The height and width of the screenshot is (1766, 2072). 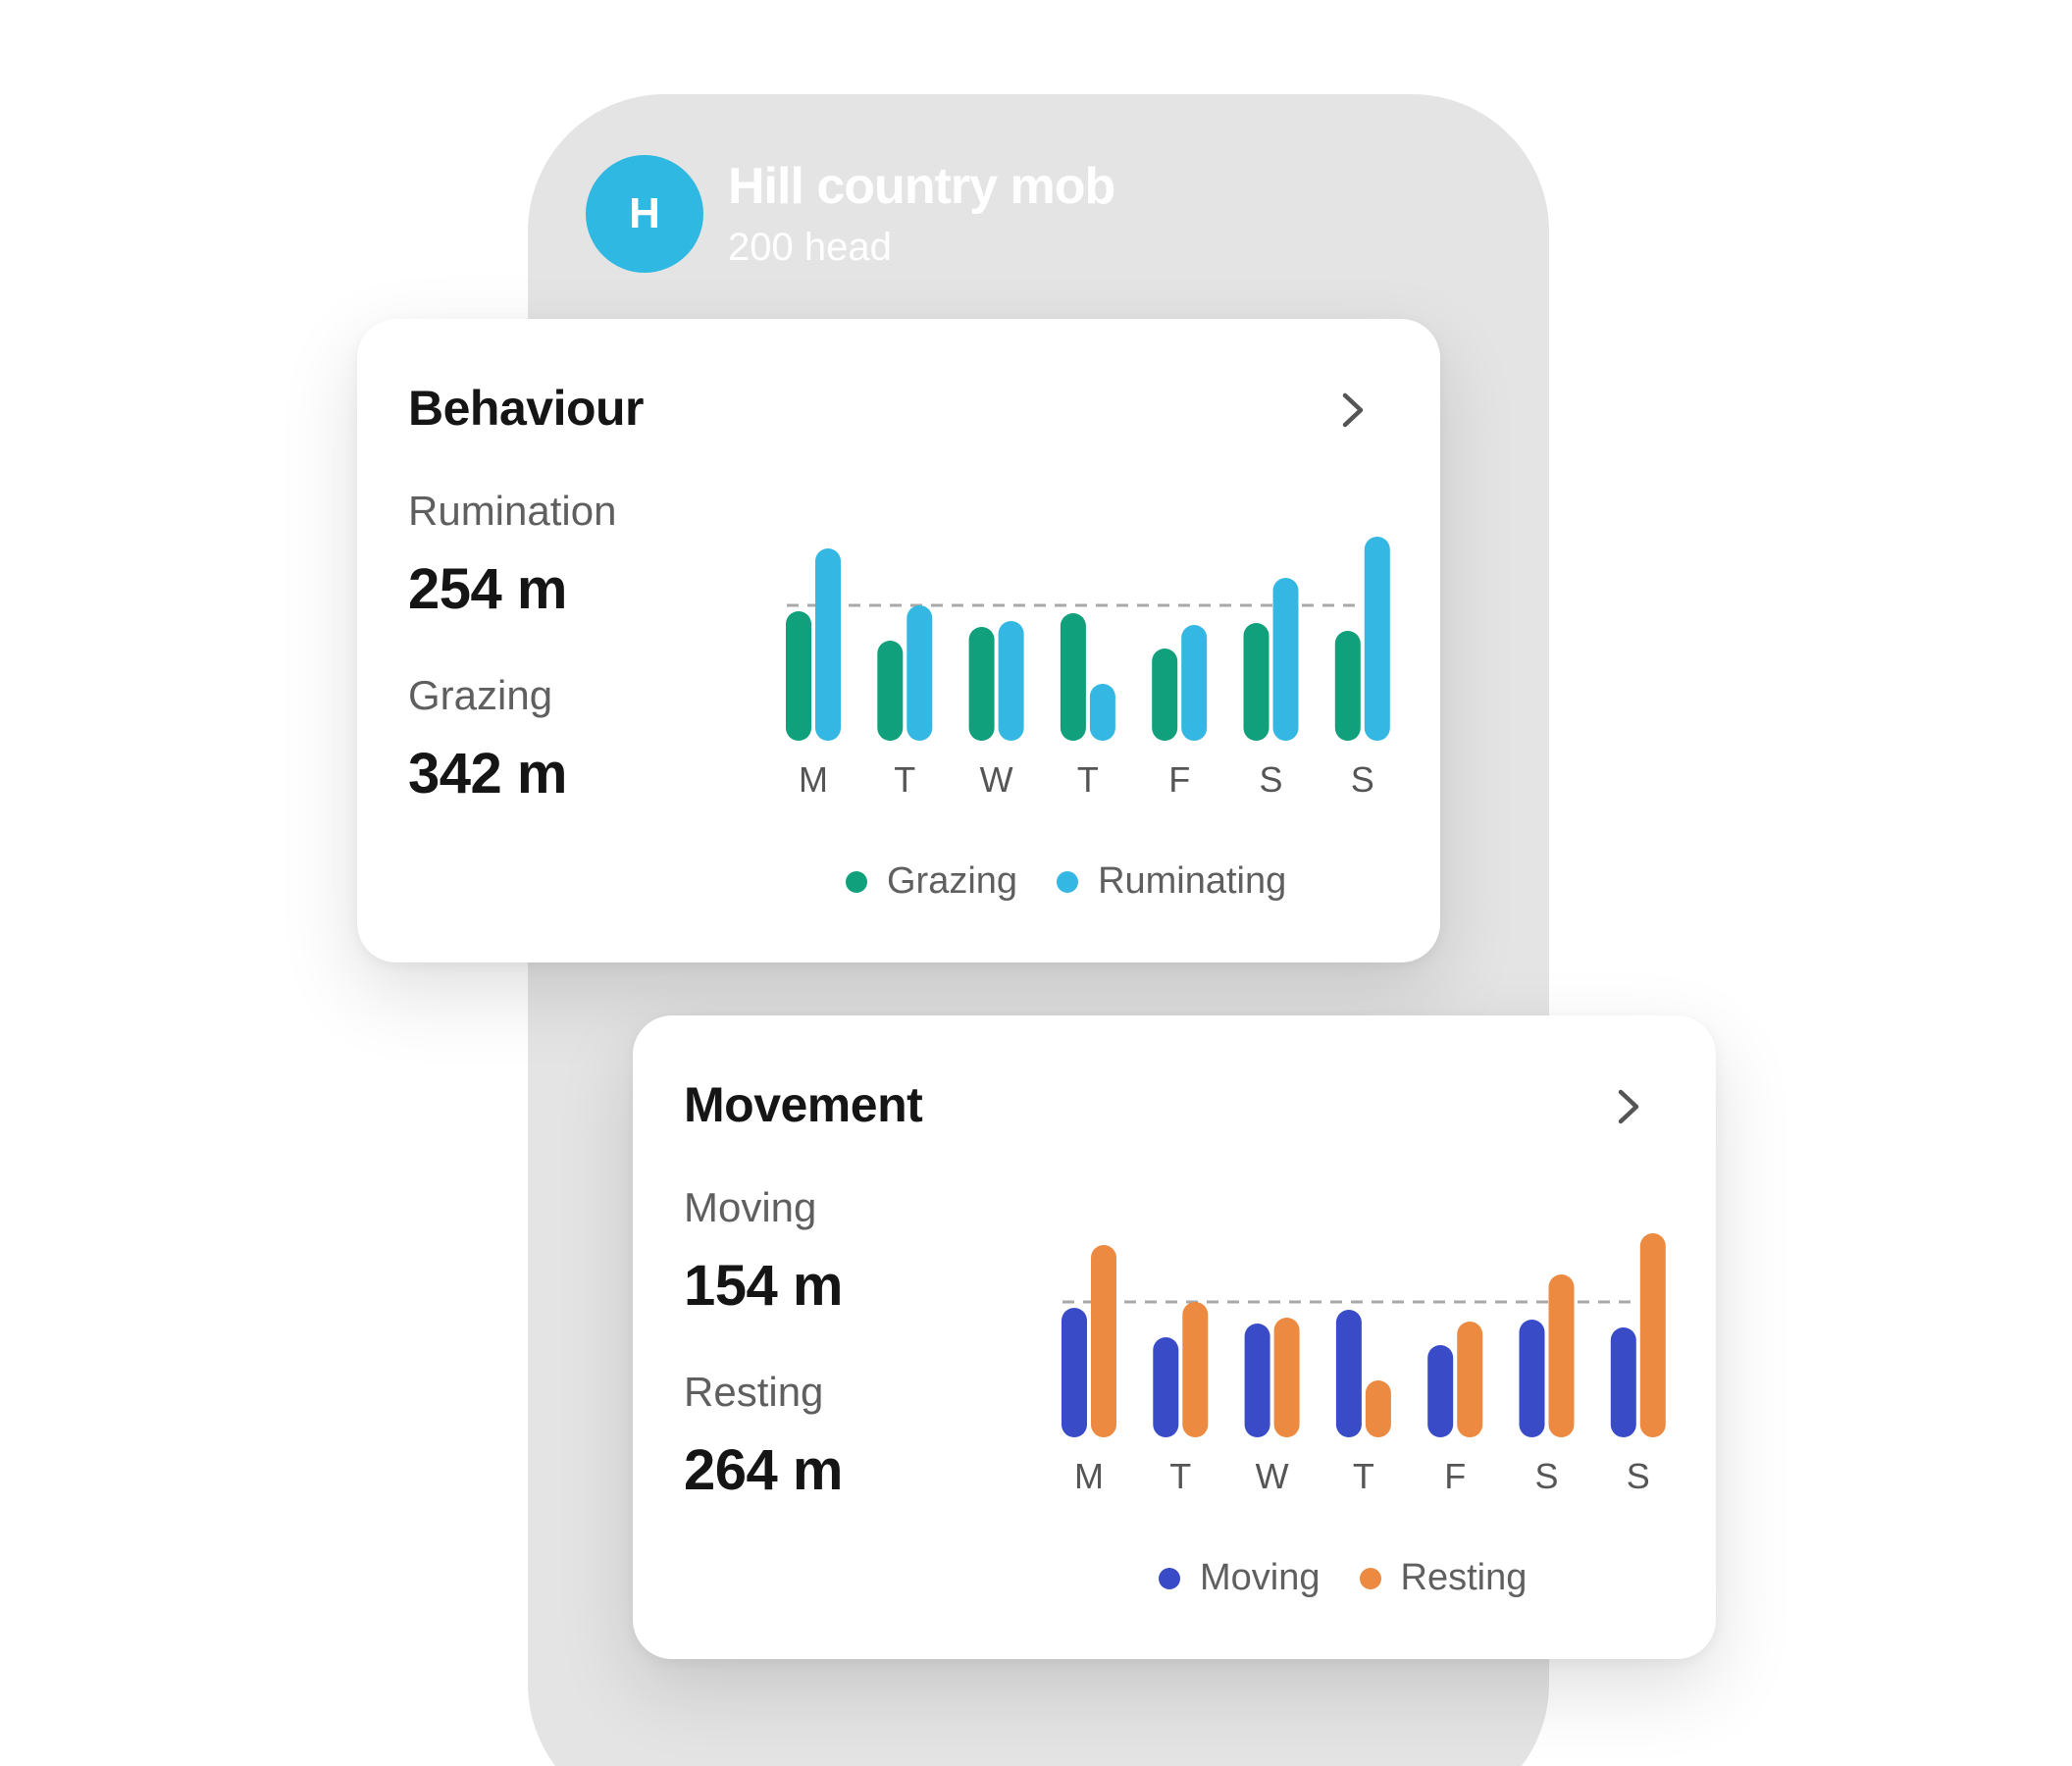 I want to click on rumination-label: Rumination, so click(x=512, y=511).